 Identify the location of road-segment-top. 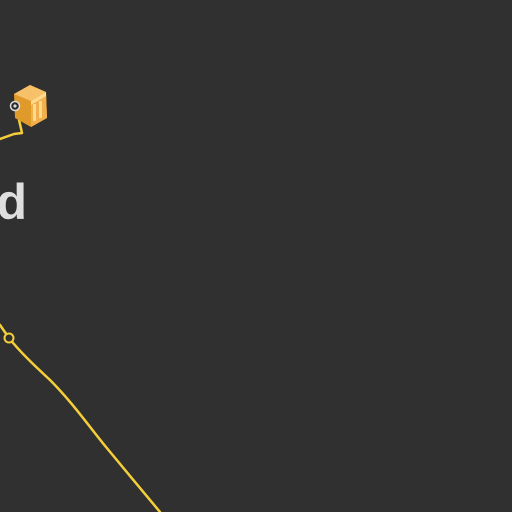
(12, 125).